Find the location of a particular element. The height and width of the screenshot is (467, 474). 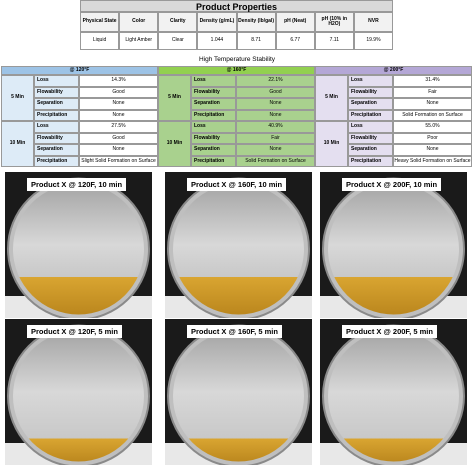

photo-caption: Product X @ 160F, 5 min is located at coordinates (234, 331).